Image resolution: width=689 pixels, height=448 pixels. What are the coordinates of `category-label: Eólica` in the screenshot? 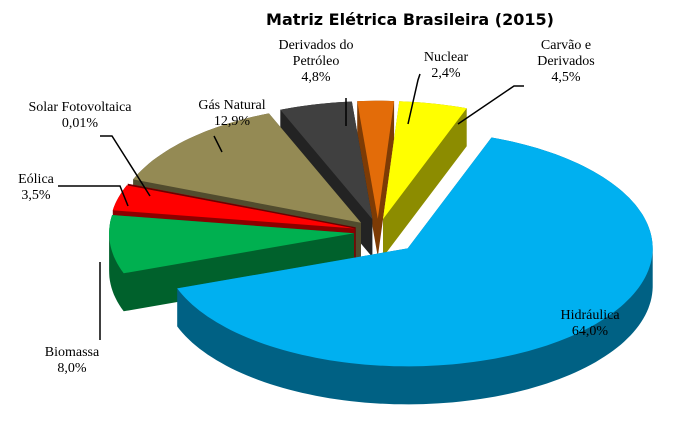 It's located at (36, 179).